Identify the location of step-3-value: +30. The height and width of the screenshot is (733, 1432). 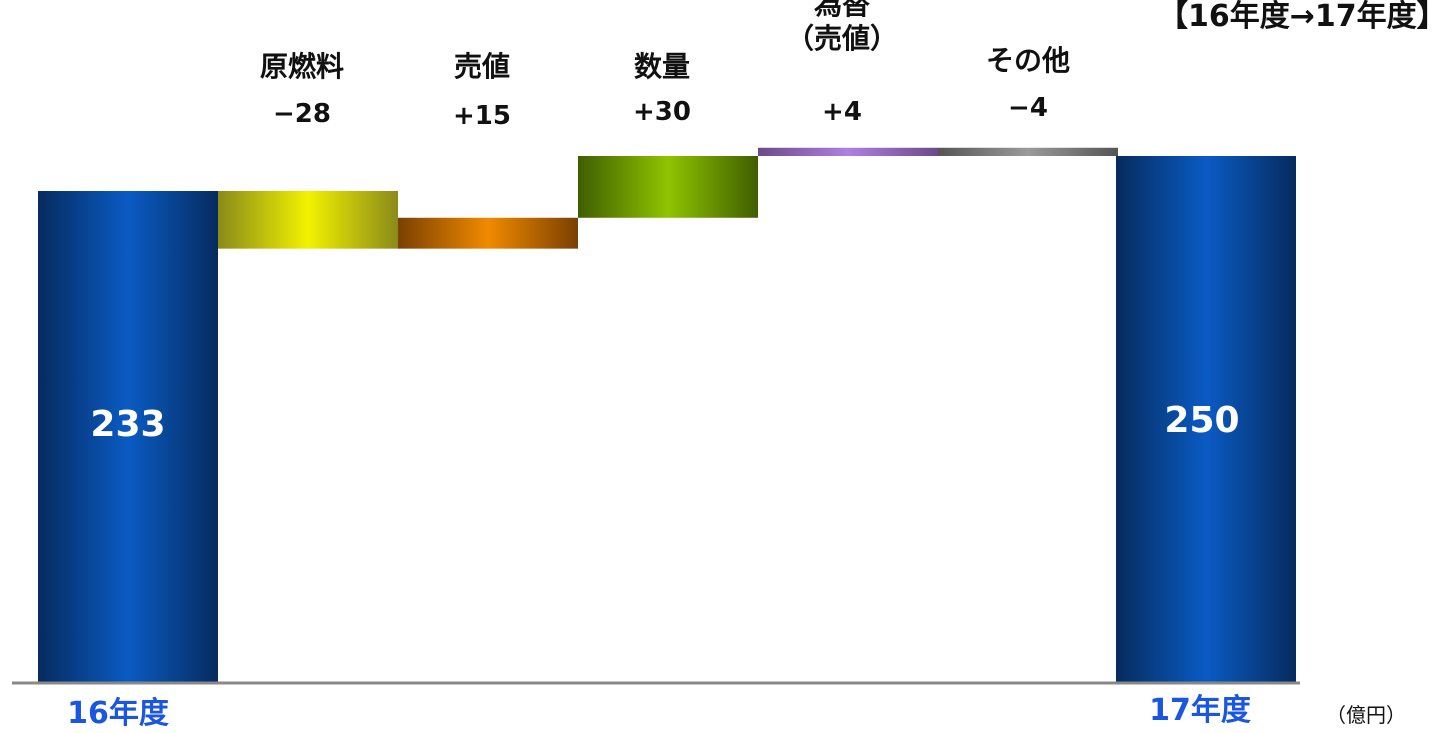
(662, 112).